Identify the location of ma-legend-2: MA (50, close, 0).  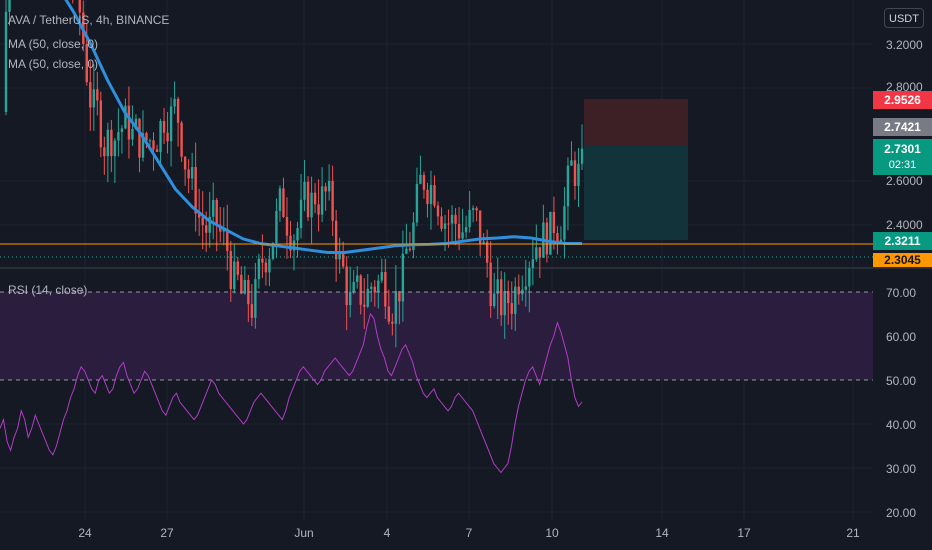
(53, 64).